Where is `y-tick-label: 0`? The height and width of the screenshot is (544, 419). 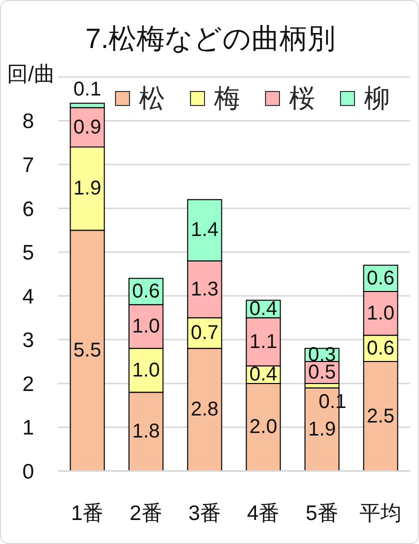
y-tick-label: 0 is located at coordinates (28, 472).